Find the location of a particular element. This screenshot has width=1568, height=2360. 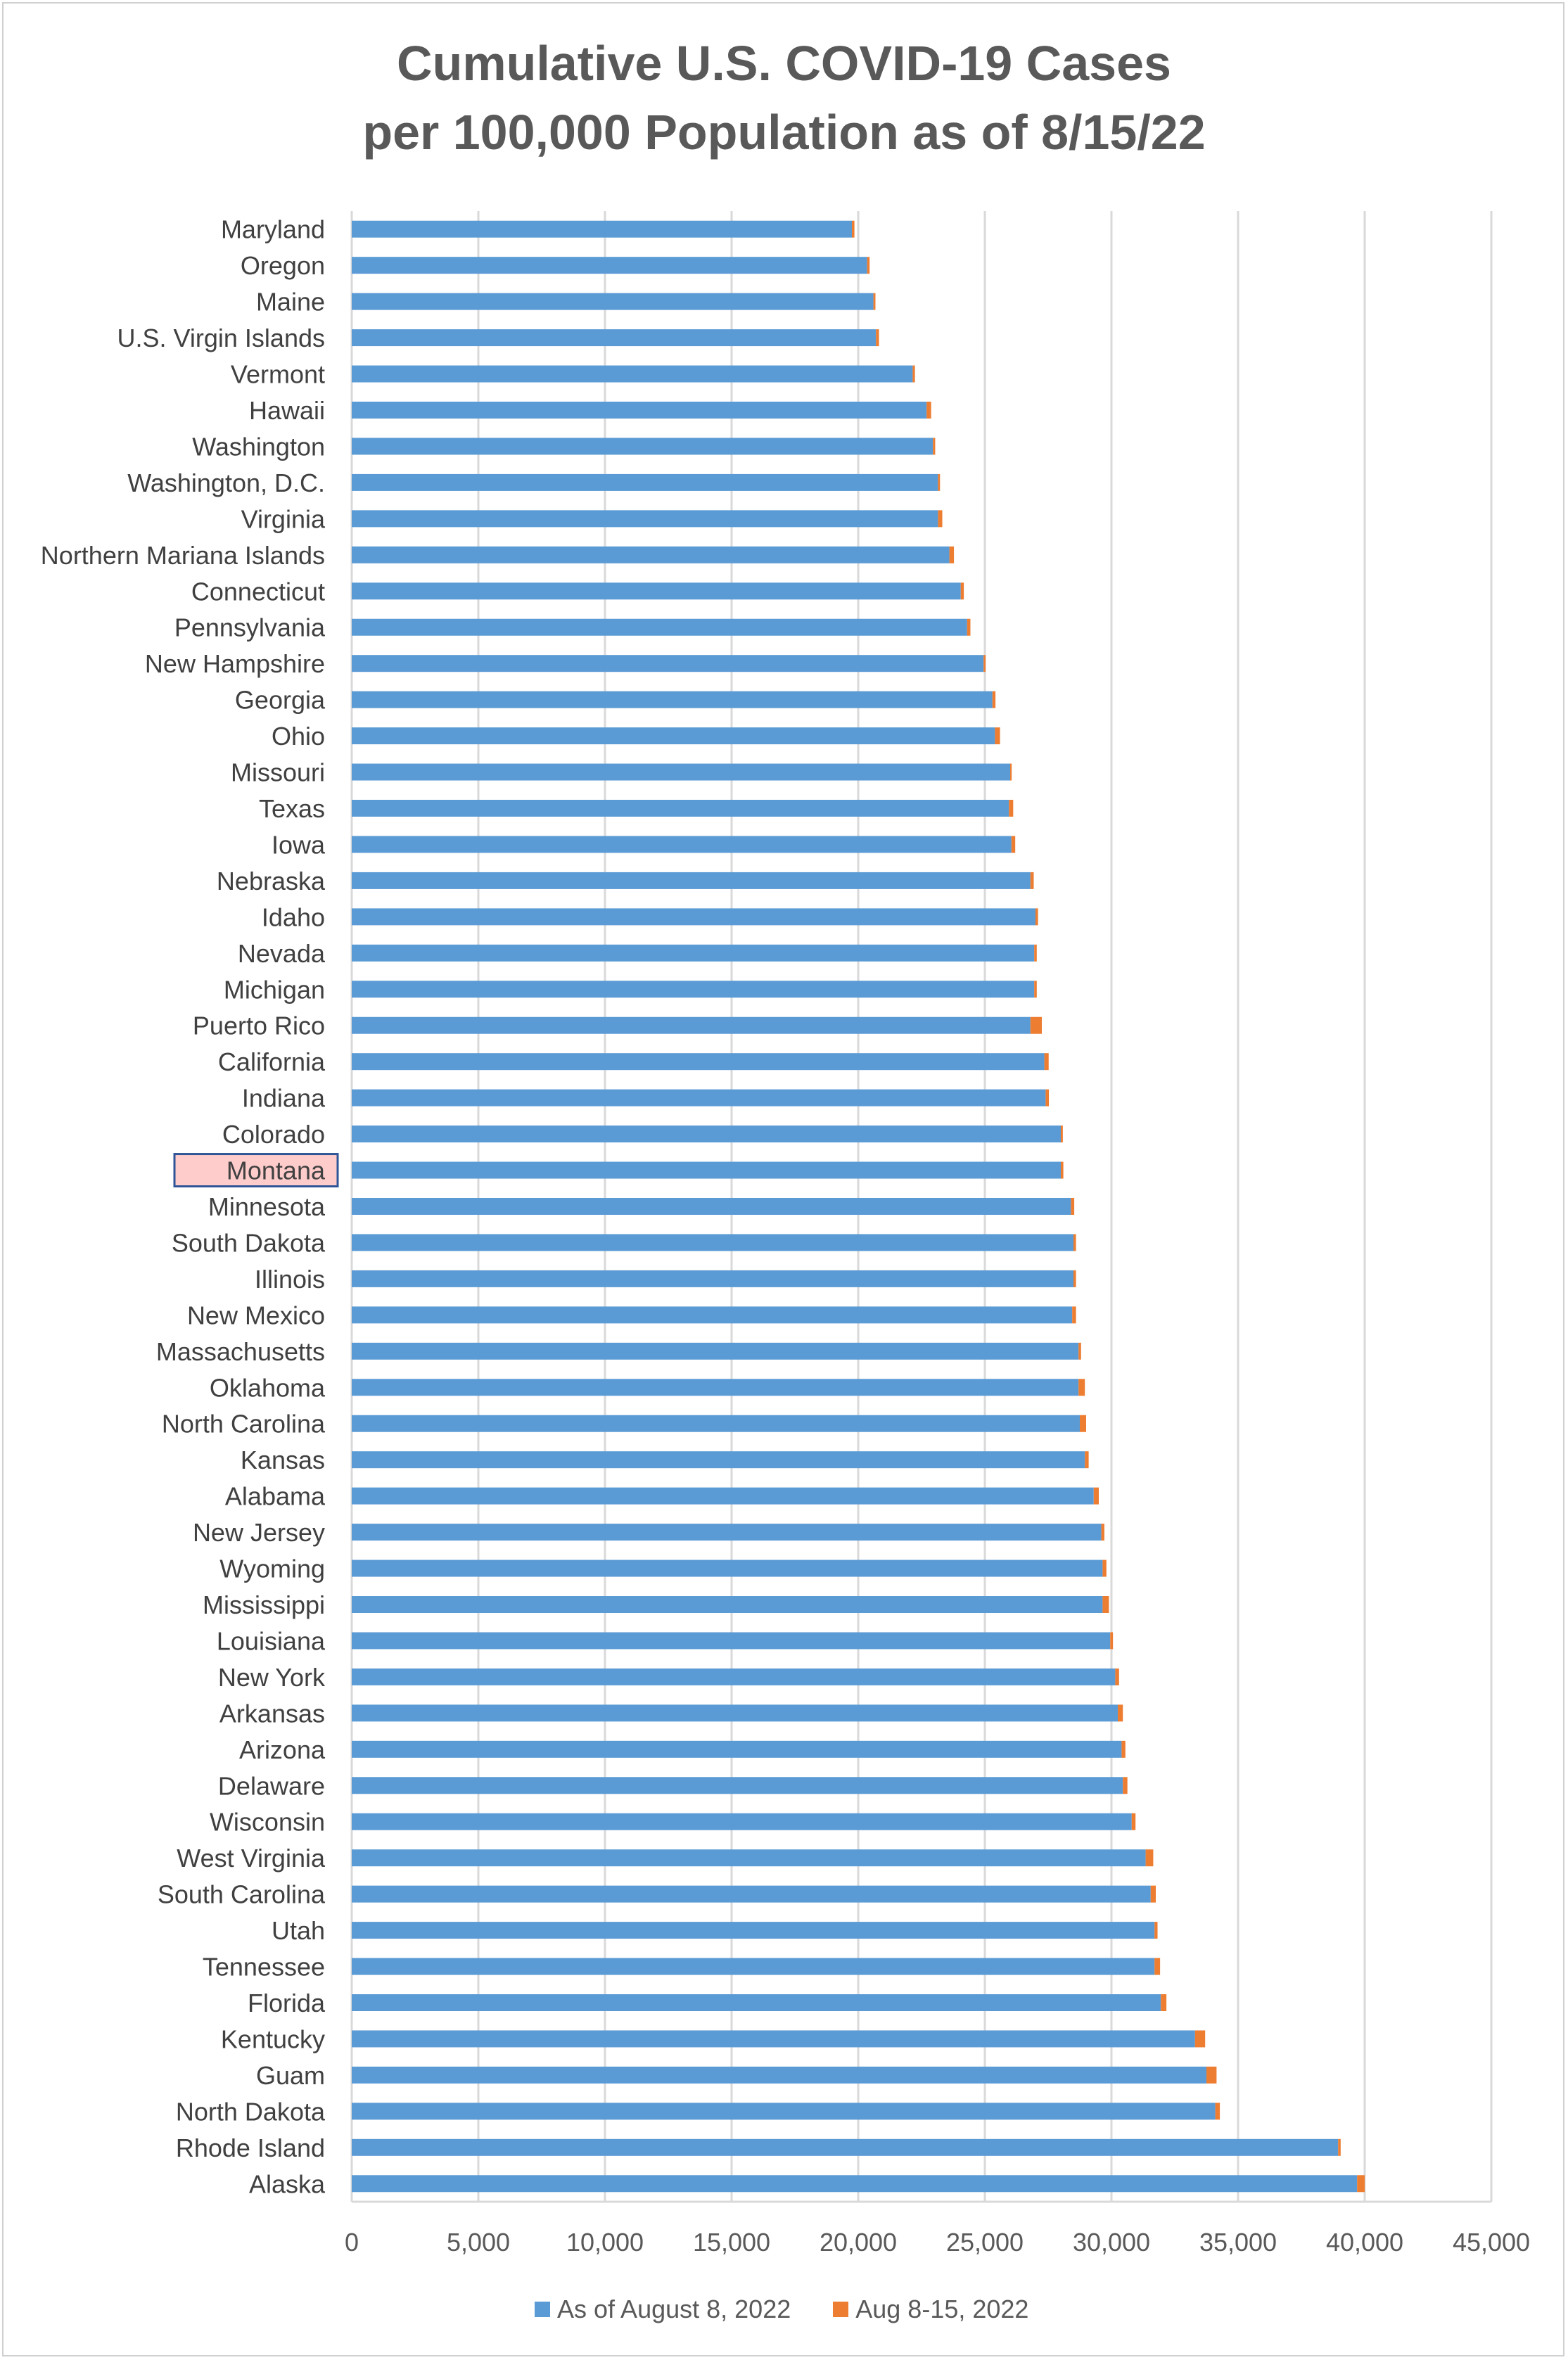

category-label: Tennessee is located at coordinates (264, 1968).